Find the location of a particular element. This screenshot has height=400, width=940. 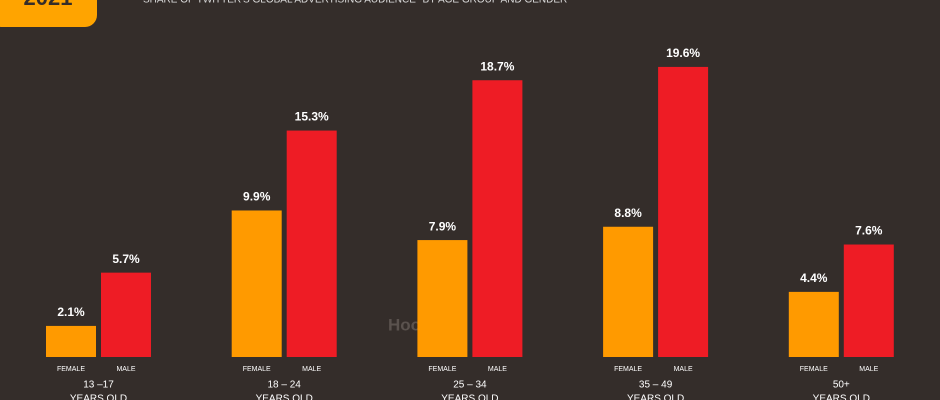

value-label: 18.7% is located at coordinates (497, 66).